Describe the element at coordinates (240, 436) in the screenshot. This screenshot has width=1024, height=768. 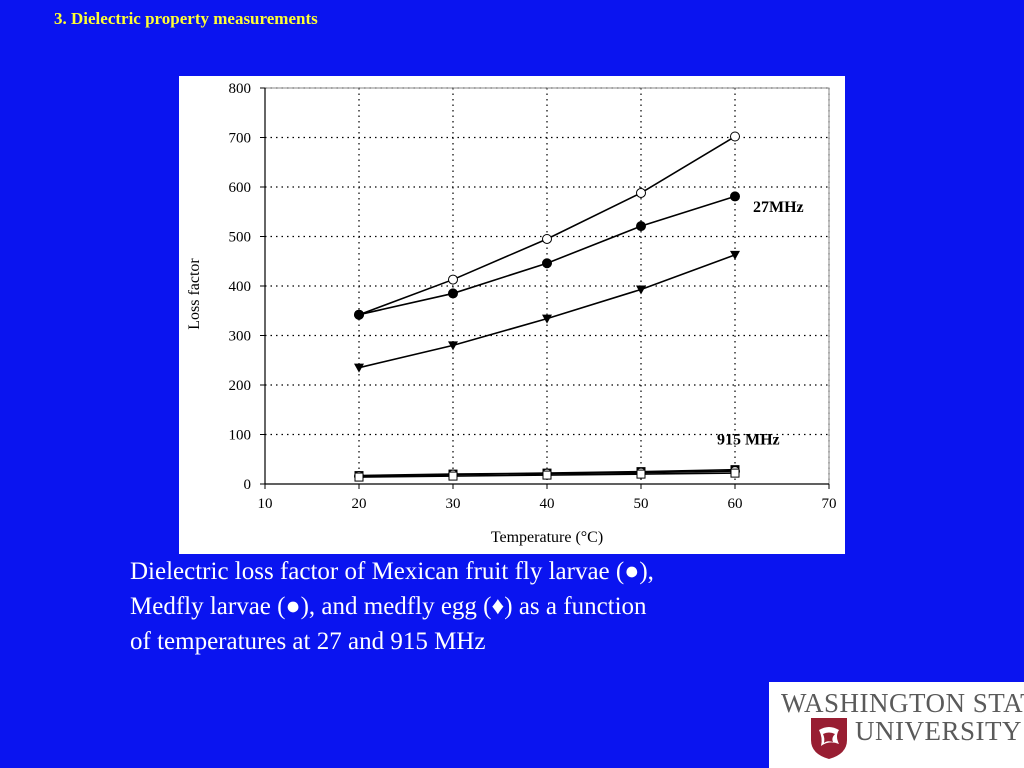
I see `y-tick-label: 100` at that location.